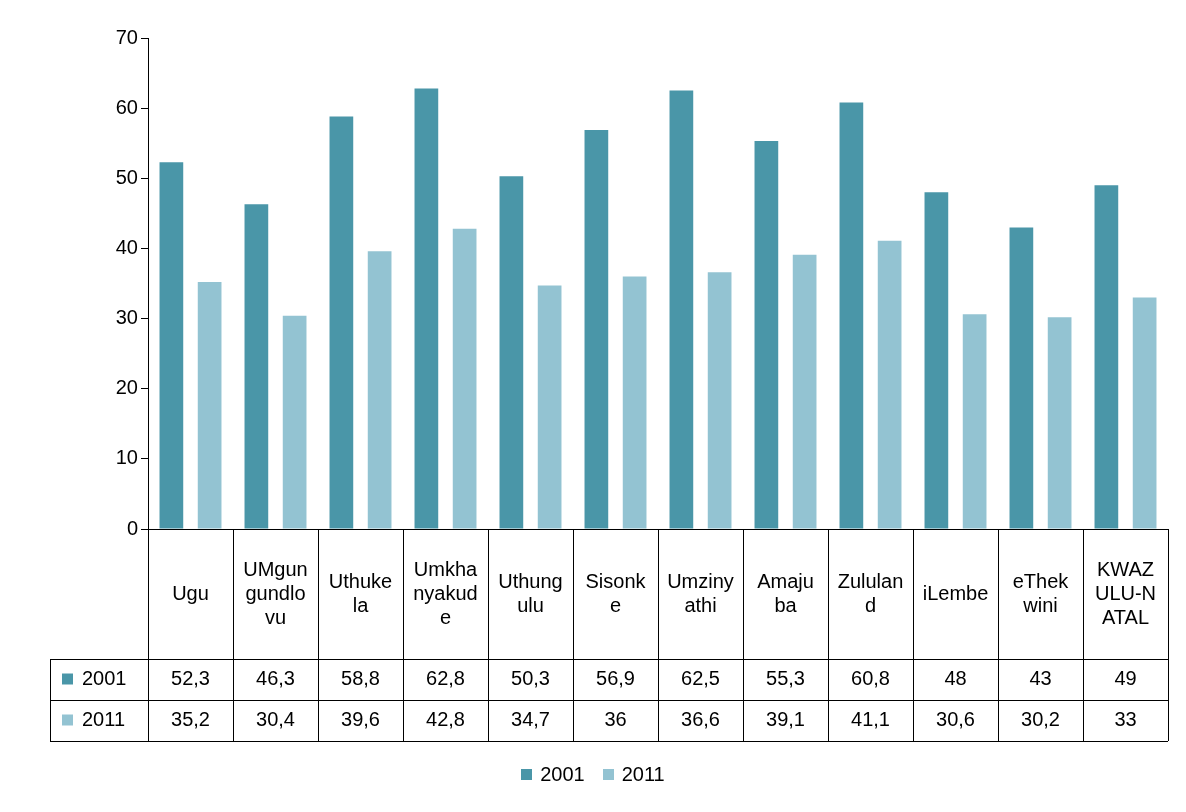 The width and height of the screenshot is (1186, 812). I want to click on x-tick-label: Uthungulu, so click(530, 592).